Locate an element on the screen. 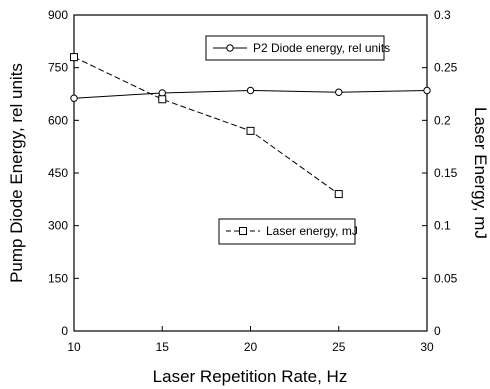 The height and width of the screenshot is (389, 490). x-axis-ticks: 10 15 20 25 30 is located at coordinates (250, 340).